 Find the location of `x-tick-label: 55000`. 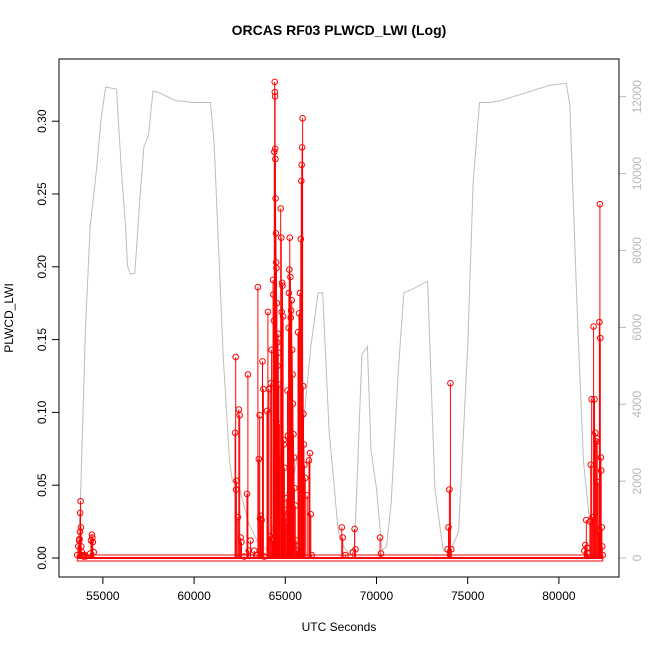

x-tick-label: 55000 is located at coordinates (103, 596).